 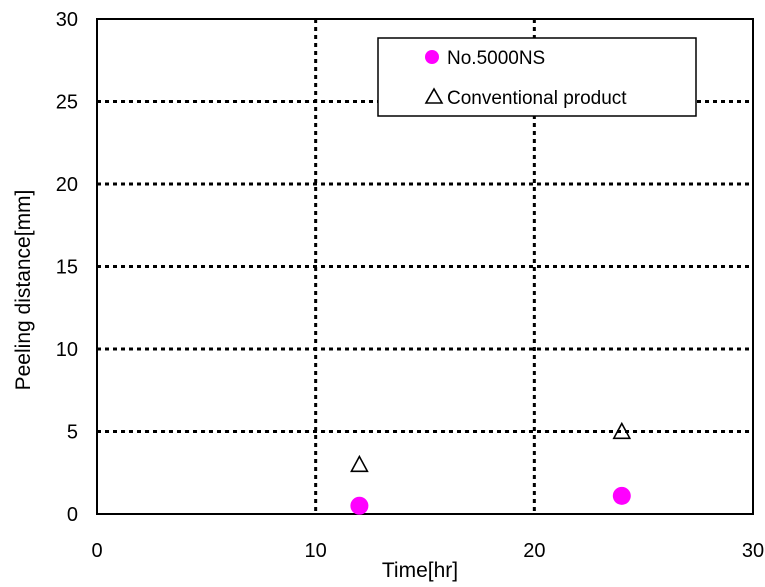 I want to click on y-tick-label-0: 0, so click(x=72, y=515).